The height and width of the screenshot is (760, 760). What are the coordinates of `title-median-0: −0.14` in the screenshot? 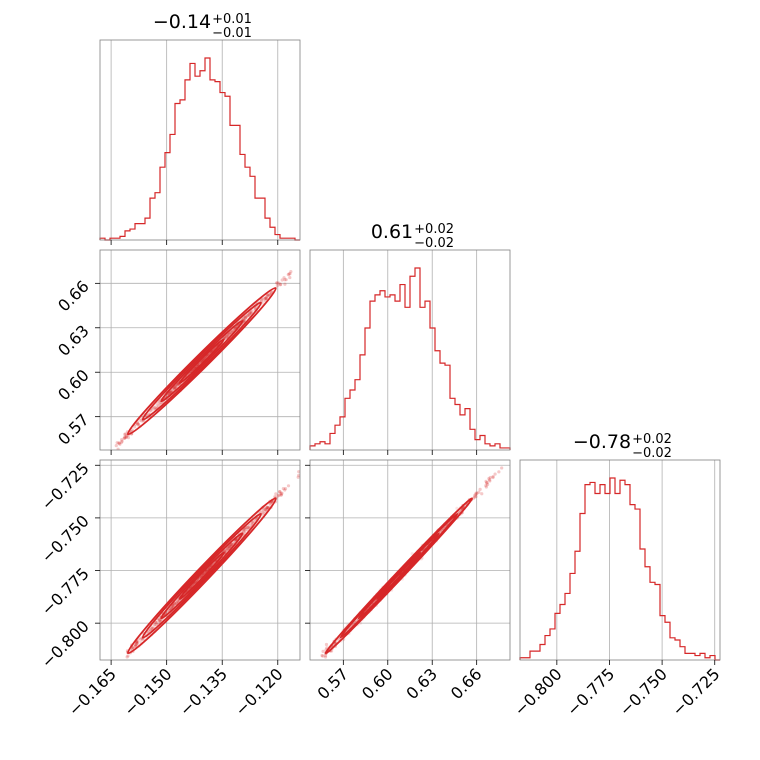 It's located at (182, 22).